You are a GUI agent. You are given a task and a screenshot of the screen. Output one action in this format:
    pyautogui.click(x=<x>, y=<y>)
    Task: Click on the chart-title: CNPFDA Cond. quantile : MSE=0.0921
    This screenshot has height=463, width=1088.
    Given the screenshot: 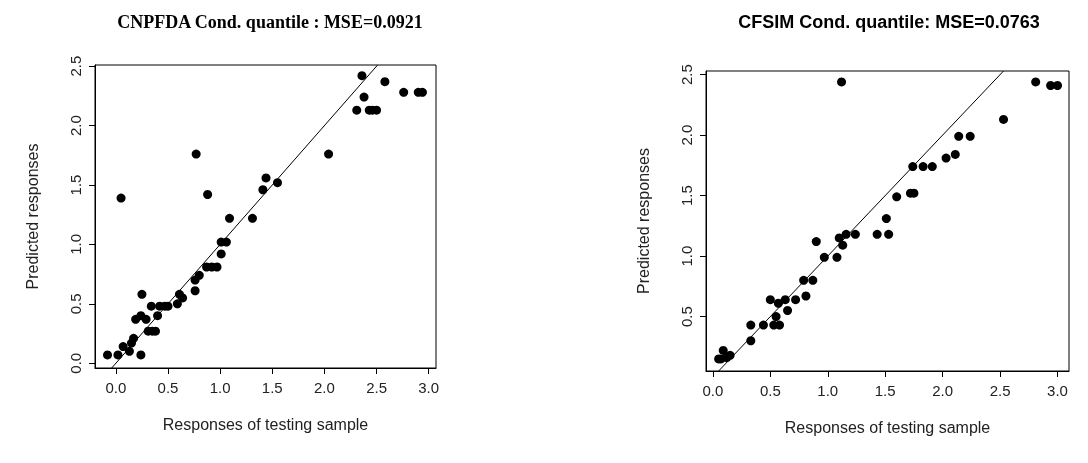 What is the action you would take?
    pyautogui.click(x=270, y=22)
    